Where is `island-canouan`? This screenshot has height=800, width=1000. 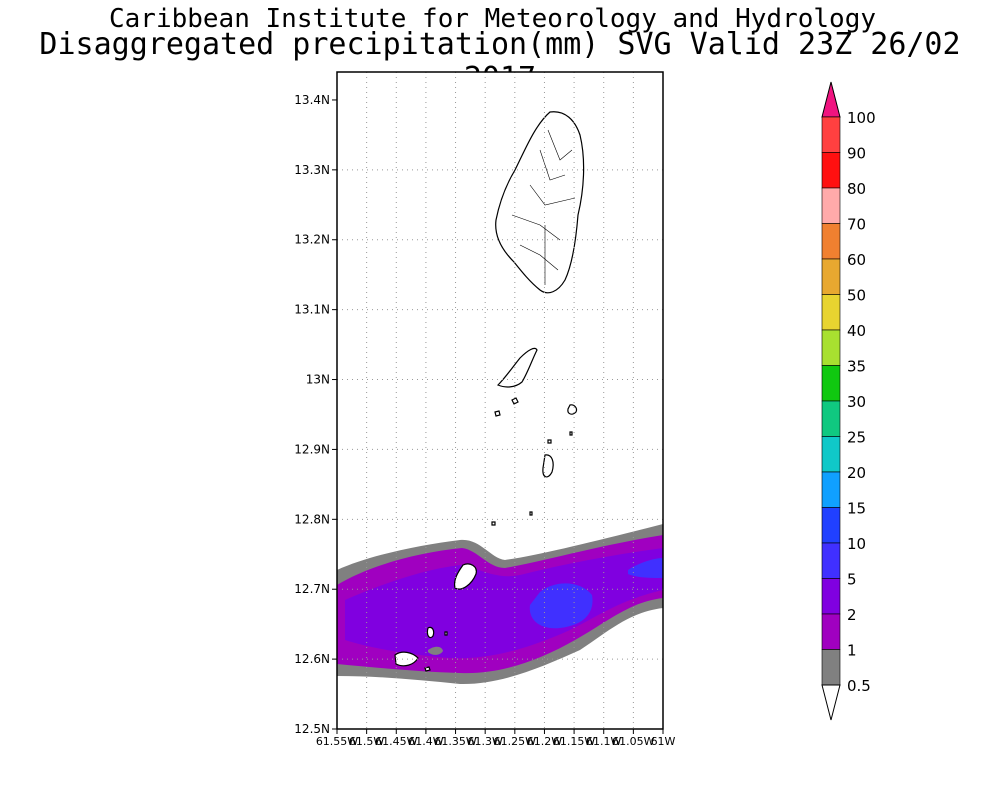
island-canouan is located at coordinates (465, 576).